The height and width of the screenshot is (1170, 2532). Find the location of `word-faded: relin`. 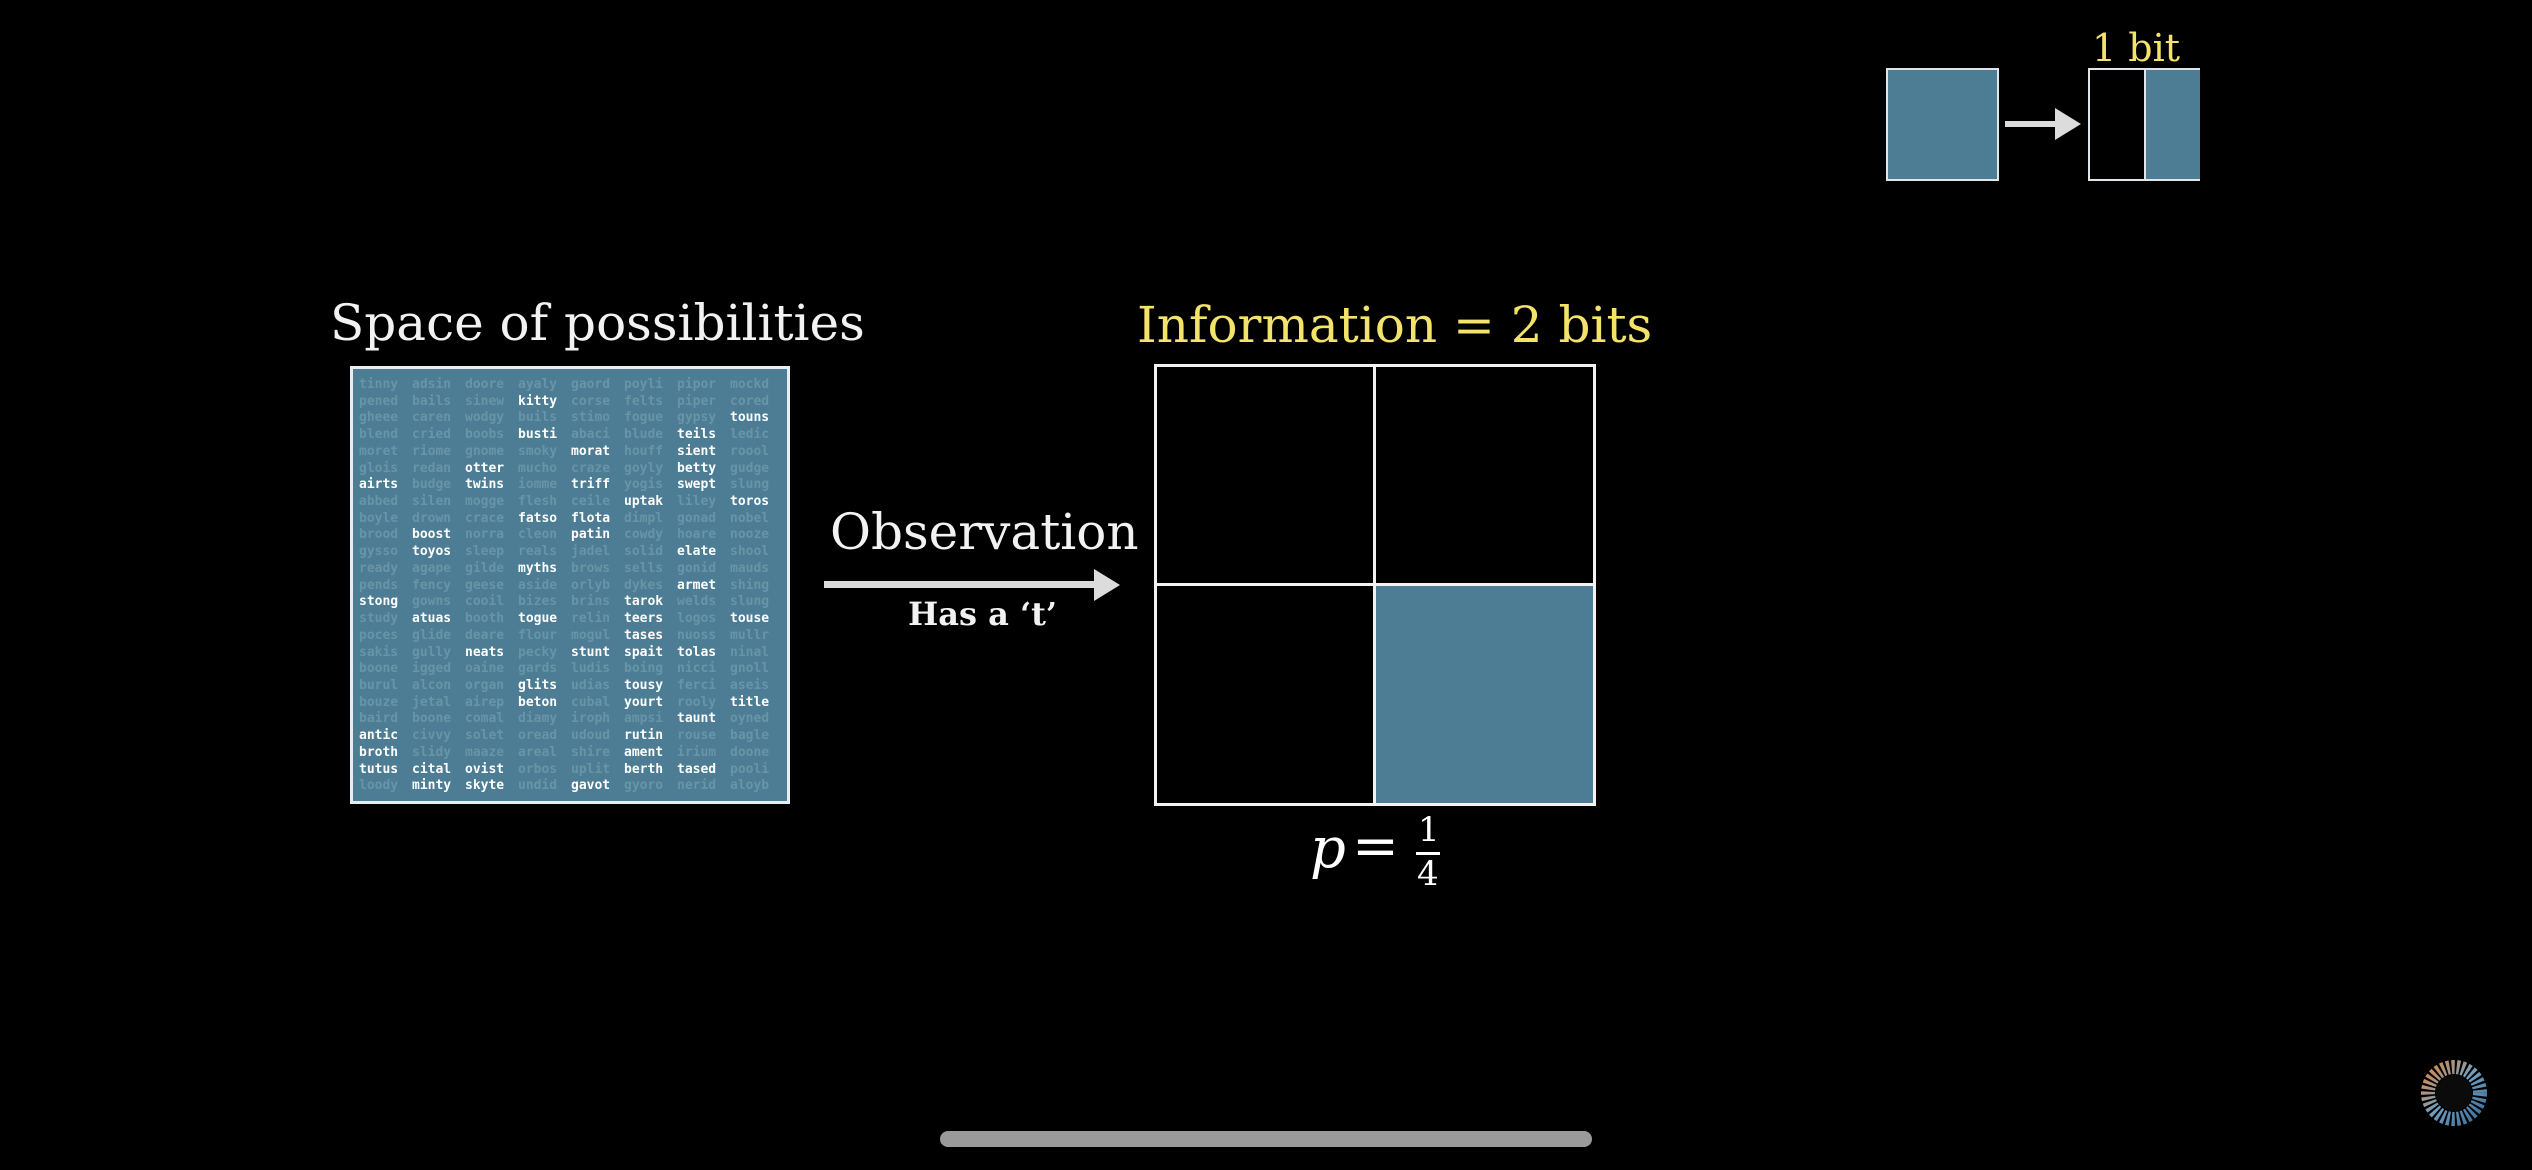

word-faded: relin is located at coordinates (591, 619).